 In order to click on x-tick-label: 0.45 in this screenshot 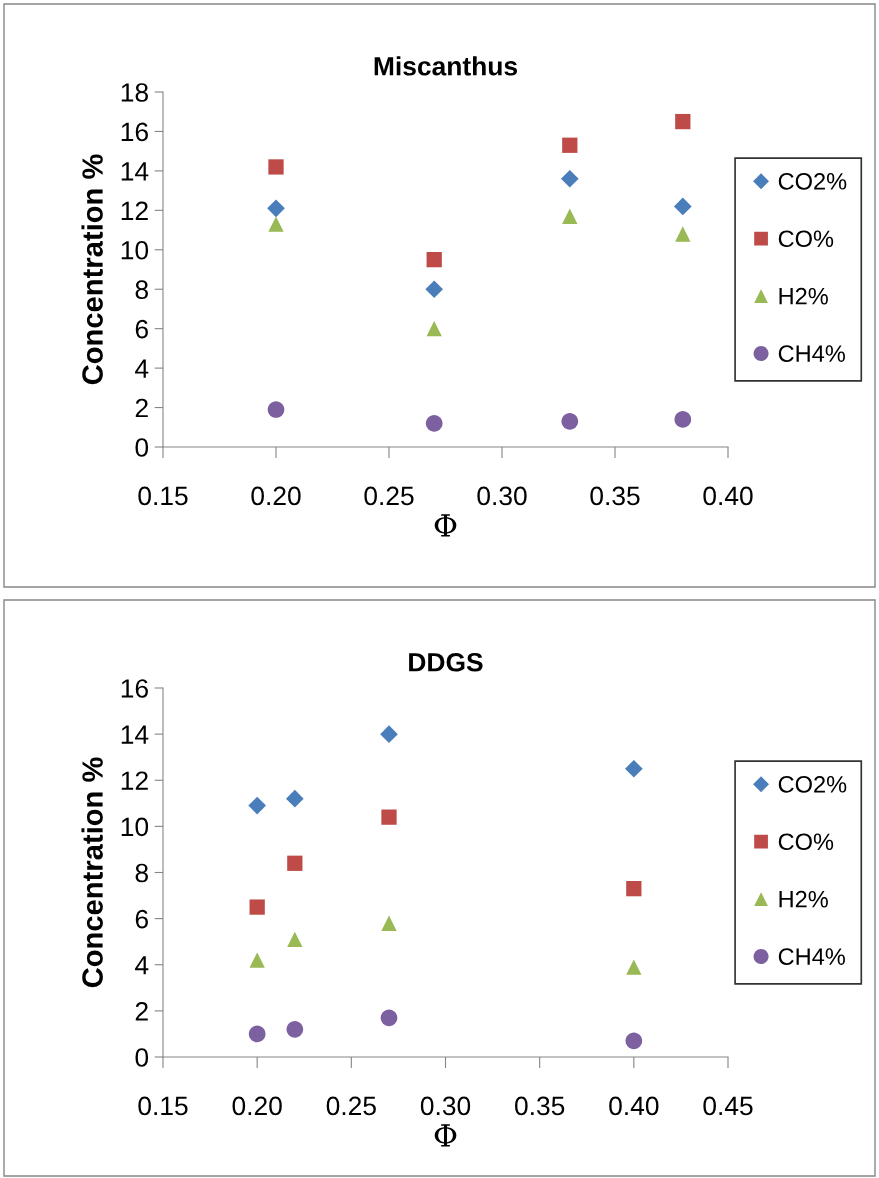, I will do `click(728, 1106)`.